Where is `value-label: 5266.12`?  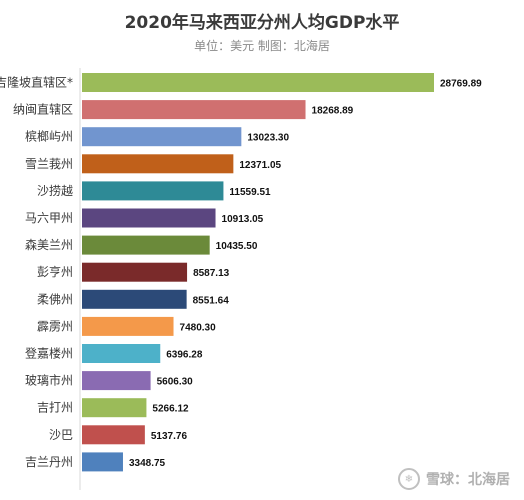 value-label: 5266.12 is located at coordinates (170, 409).